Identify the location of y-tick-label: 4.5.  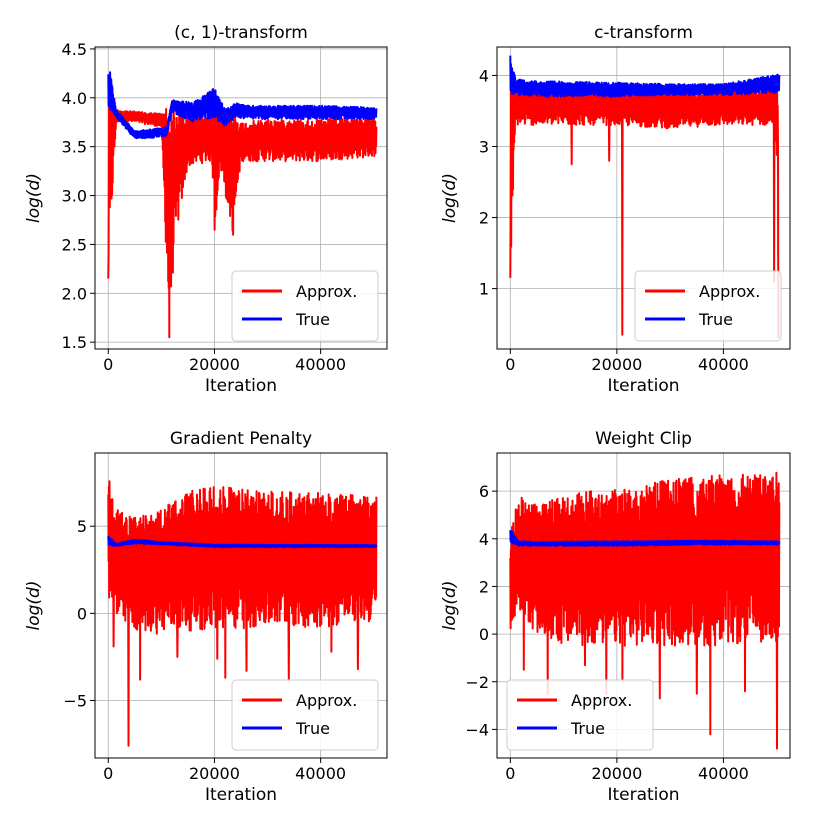
(74, 49).